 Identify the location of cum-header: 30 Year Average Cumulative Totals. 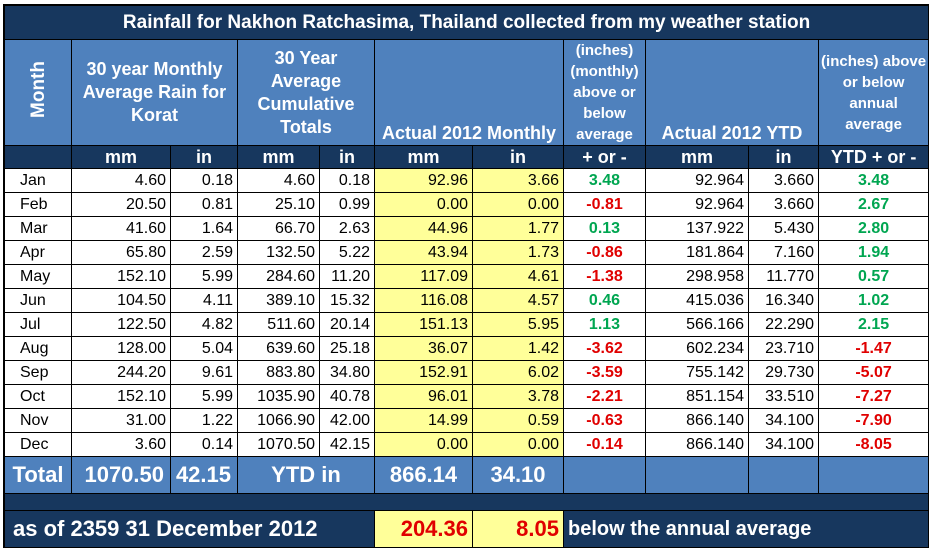
(306, 92).